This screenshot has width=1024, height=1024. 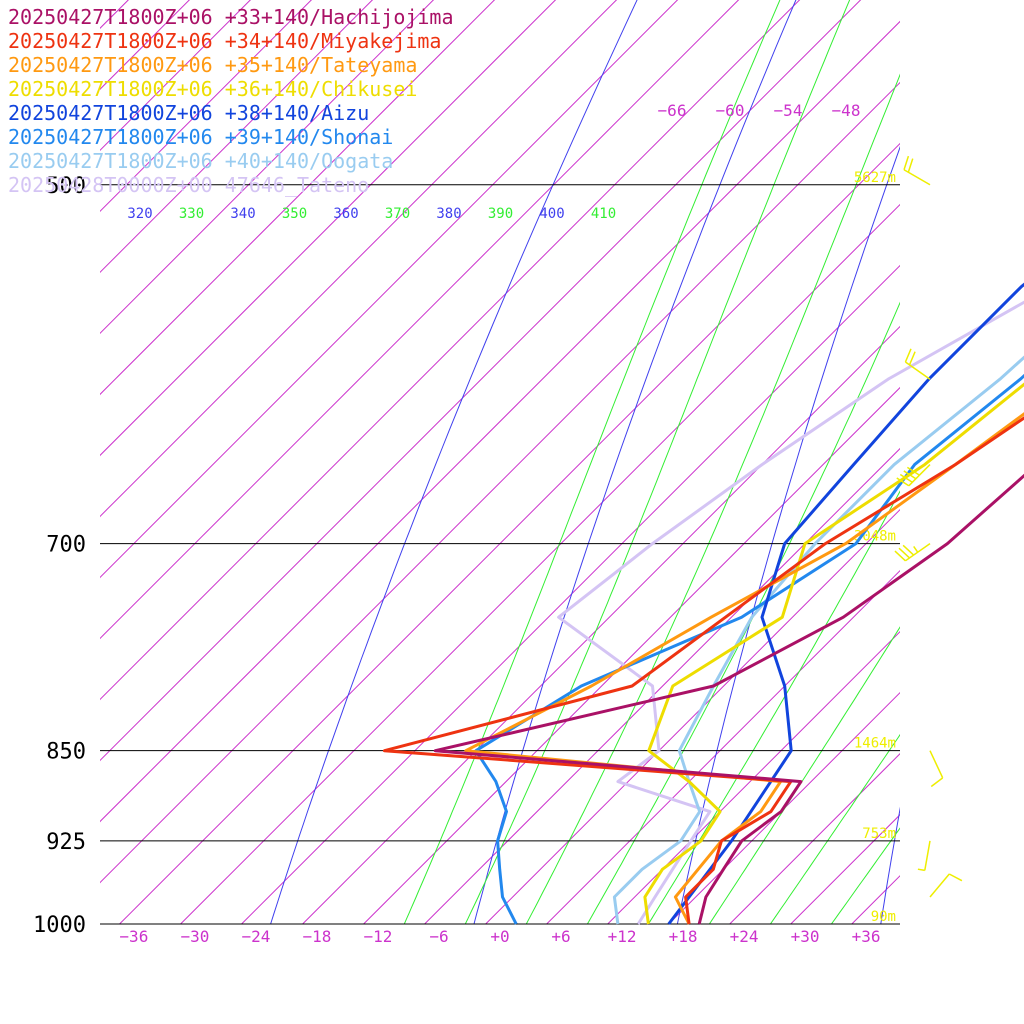 I want to click on isotherm-label: −60, so click(x=730, y=110).